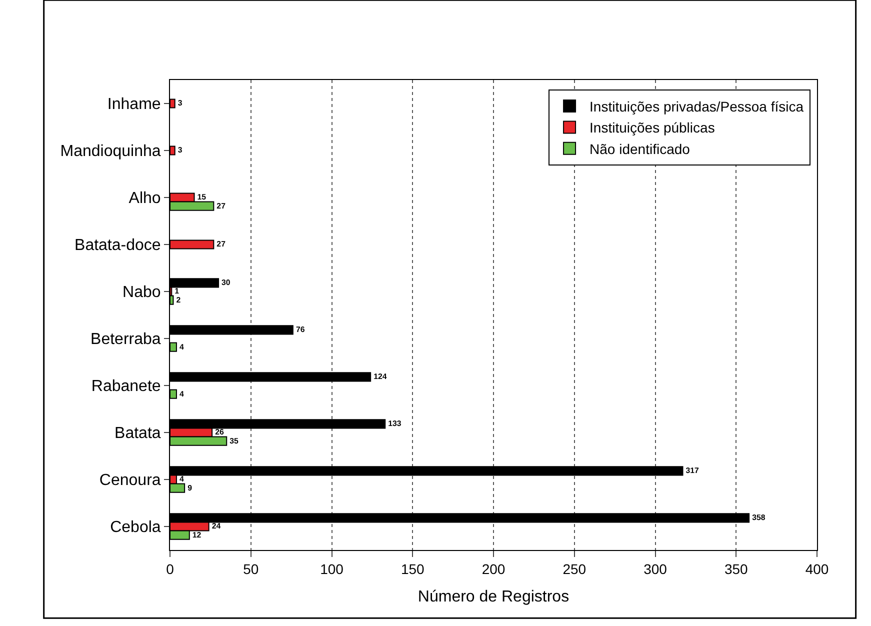  I want to click on x-tick-label: 400, so click(817, 568).